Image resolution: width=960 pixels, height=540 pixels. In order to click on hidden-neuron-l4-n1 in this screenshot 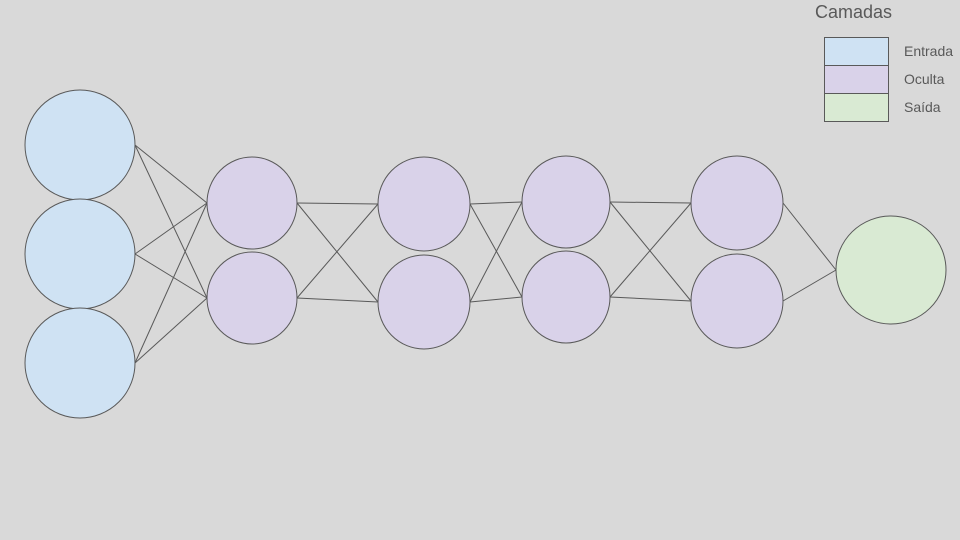, I will do `click(737, 301)`.